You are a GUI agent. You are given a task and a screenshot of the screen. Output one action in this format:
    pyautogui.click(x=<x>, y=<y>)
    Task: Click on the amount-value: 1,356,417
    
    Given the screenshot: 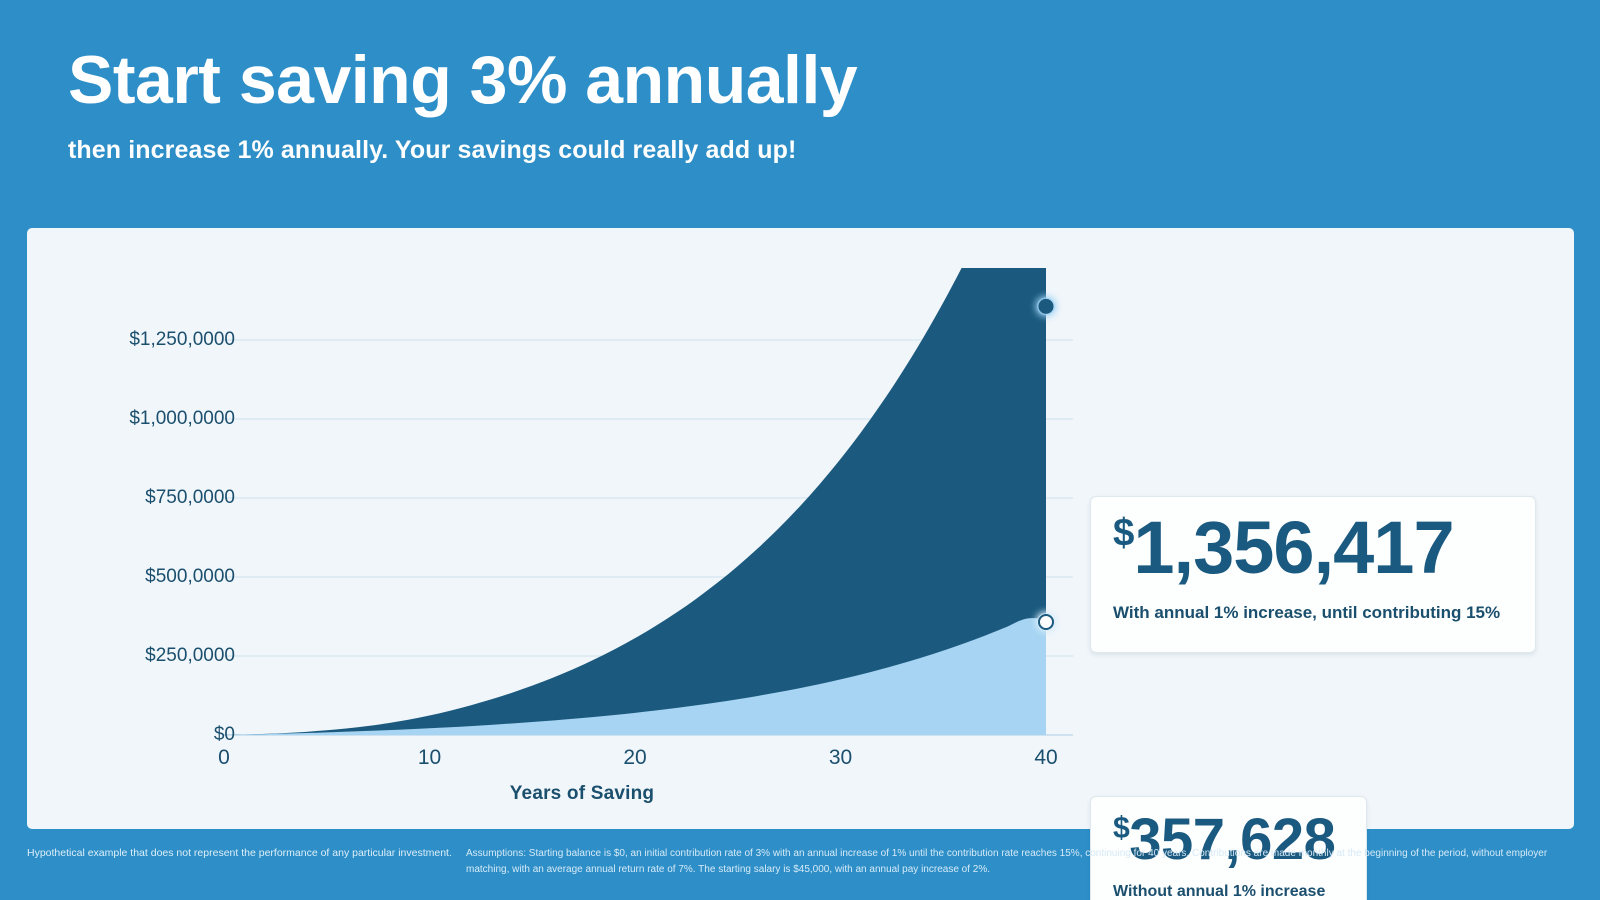 What is the action you would take?
    pyautogui.click(x=1293, y=547)
    